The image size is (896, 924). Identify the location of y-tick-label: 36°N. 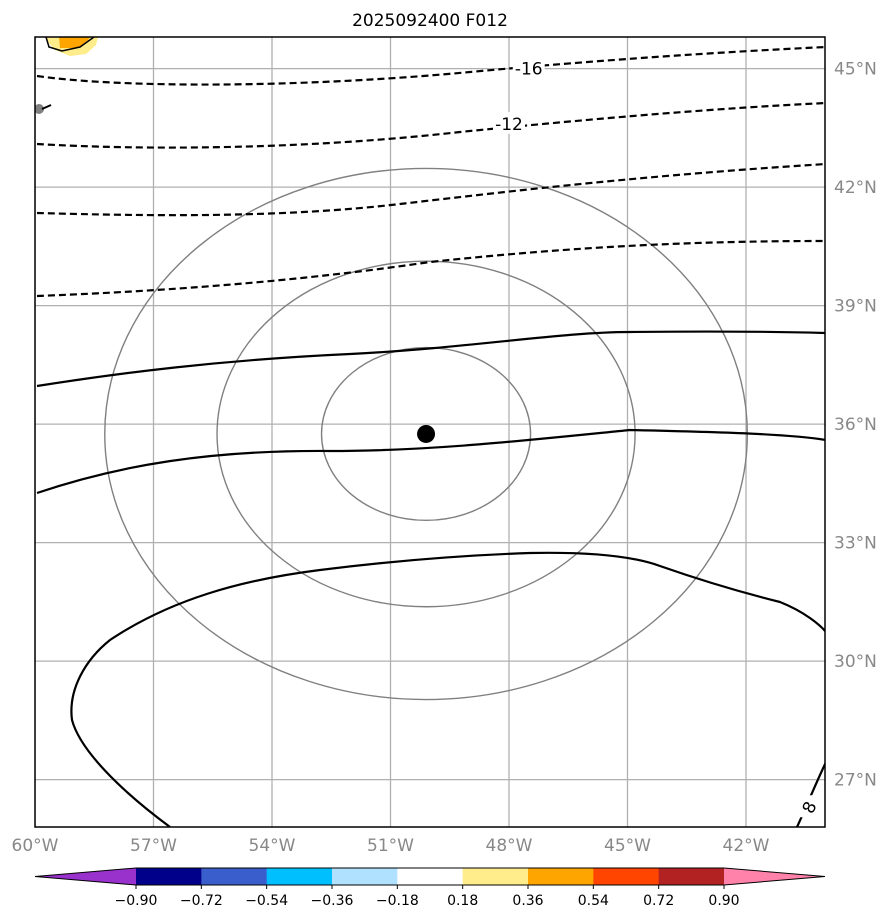
(855, 425).